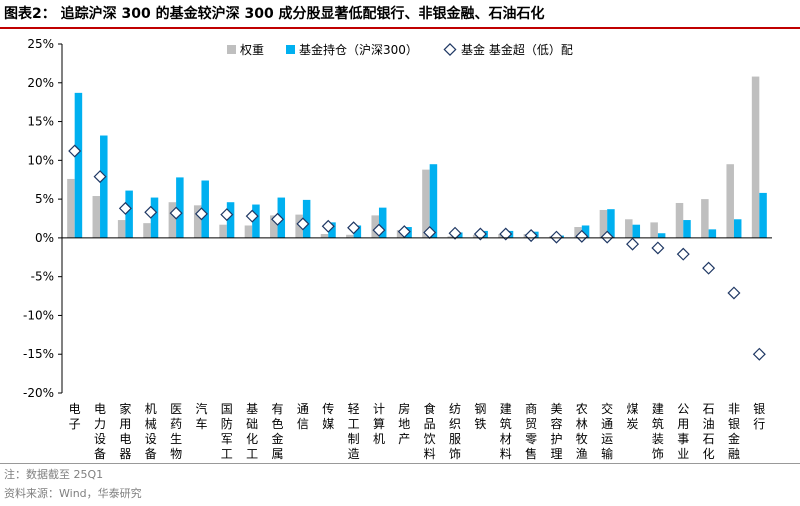  Describe the element at coordinates (44, 199) in the screenshot. I see `y-tick-label: 5%` at that location.